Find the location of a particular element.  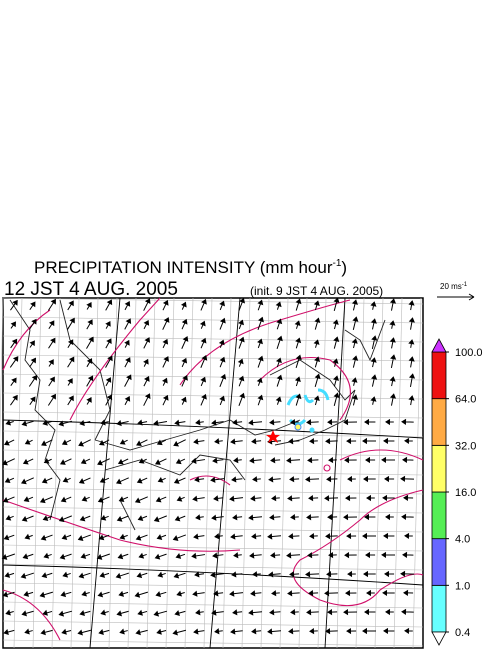

vector-legend: 20 ms-1 is located at coordinates (456, 291).